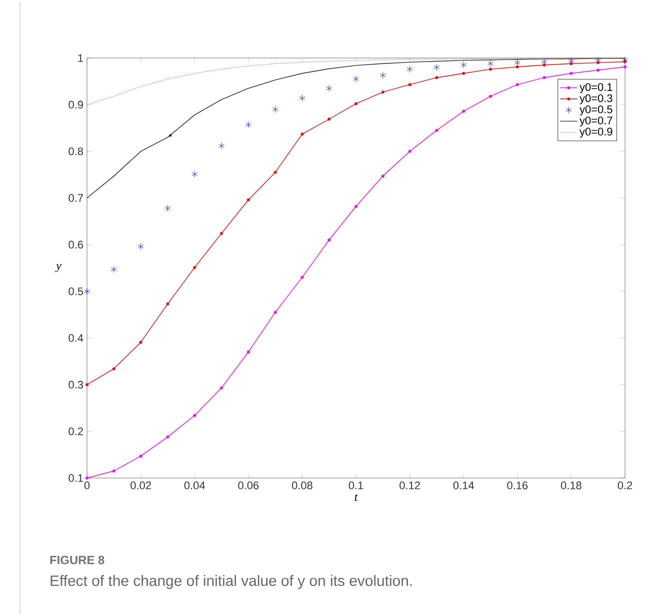 The width and height of the screenshot is (655, 616). What do you see at coordinates (596, 121) in the screenshot?
I see `legend-label: y0=0.7` at bounding box center [596, 121].